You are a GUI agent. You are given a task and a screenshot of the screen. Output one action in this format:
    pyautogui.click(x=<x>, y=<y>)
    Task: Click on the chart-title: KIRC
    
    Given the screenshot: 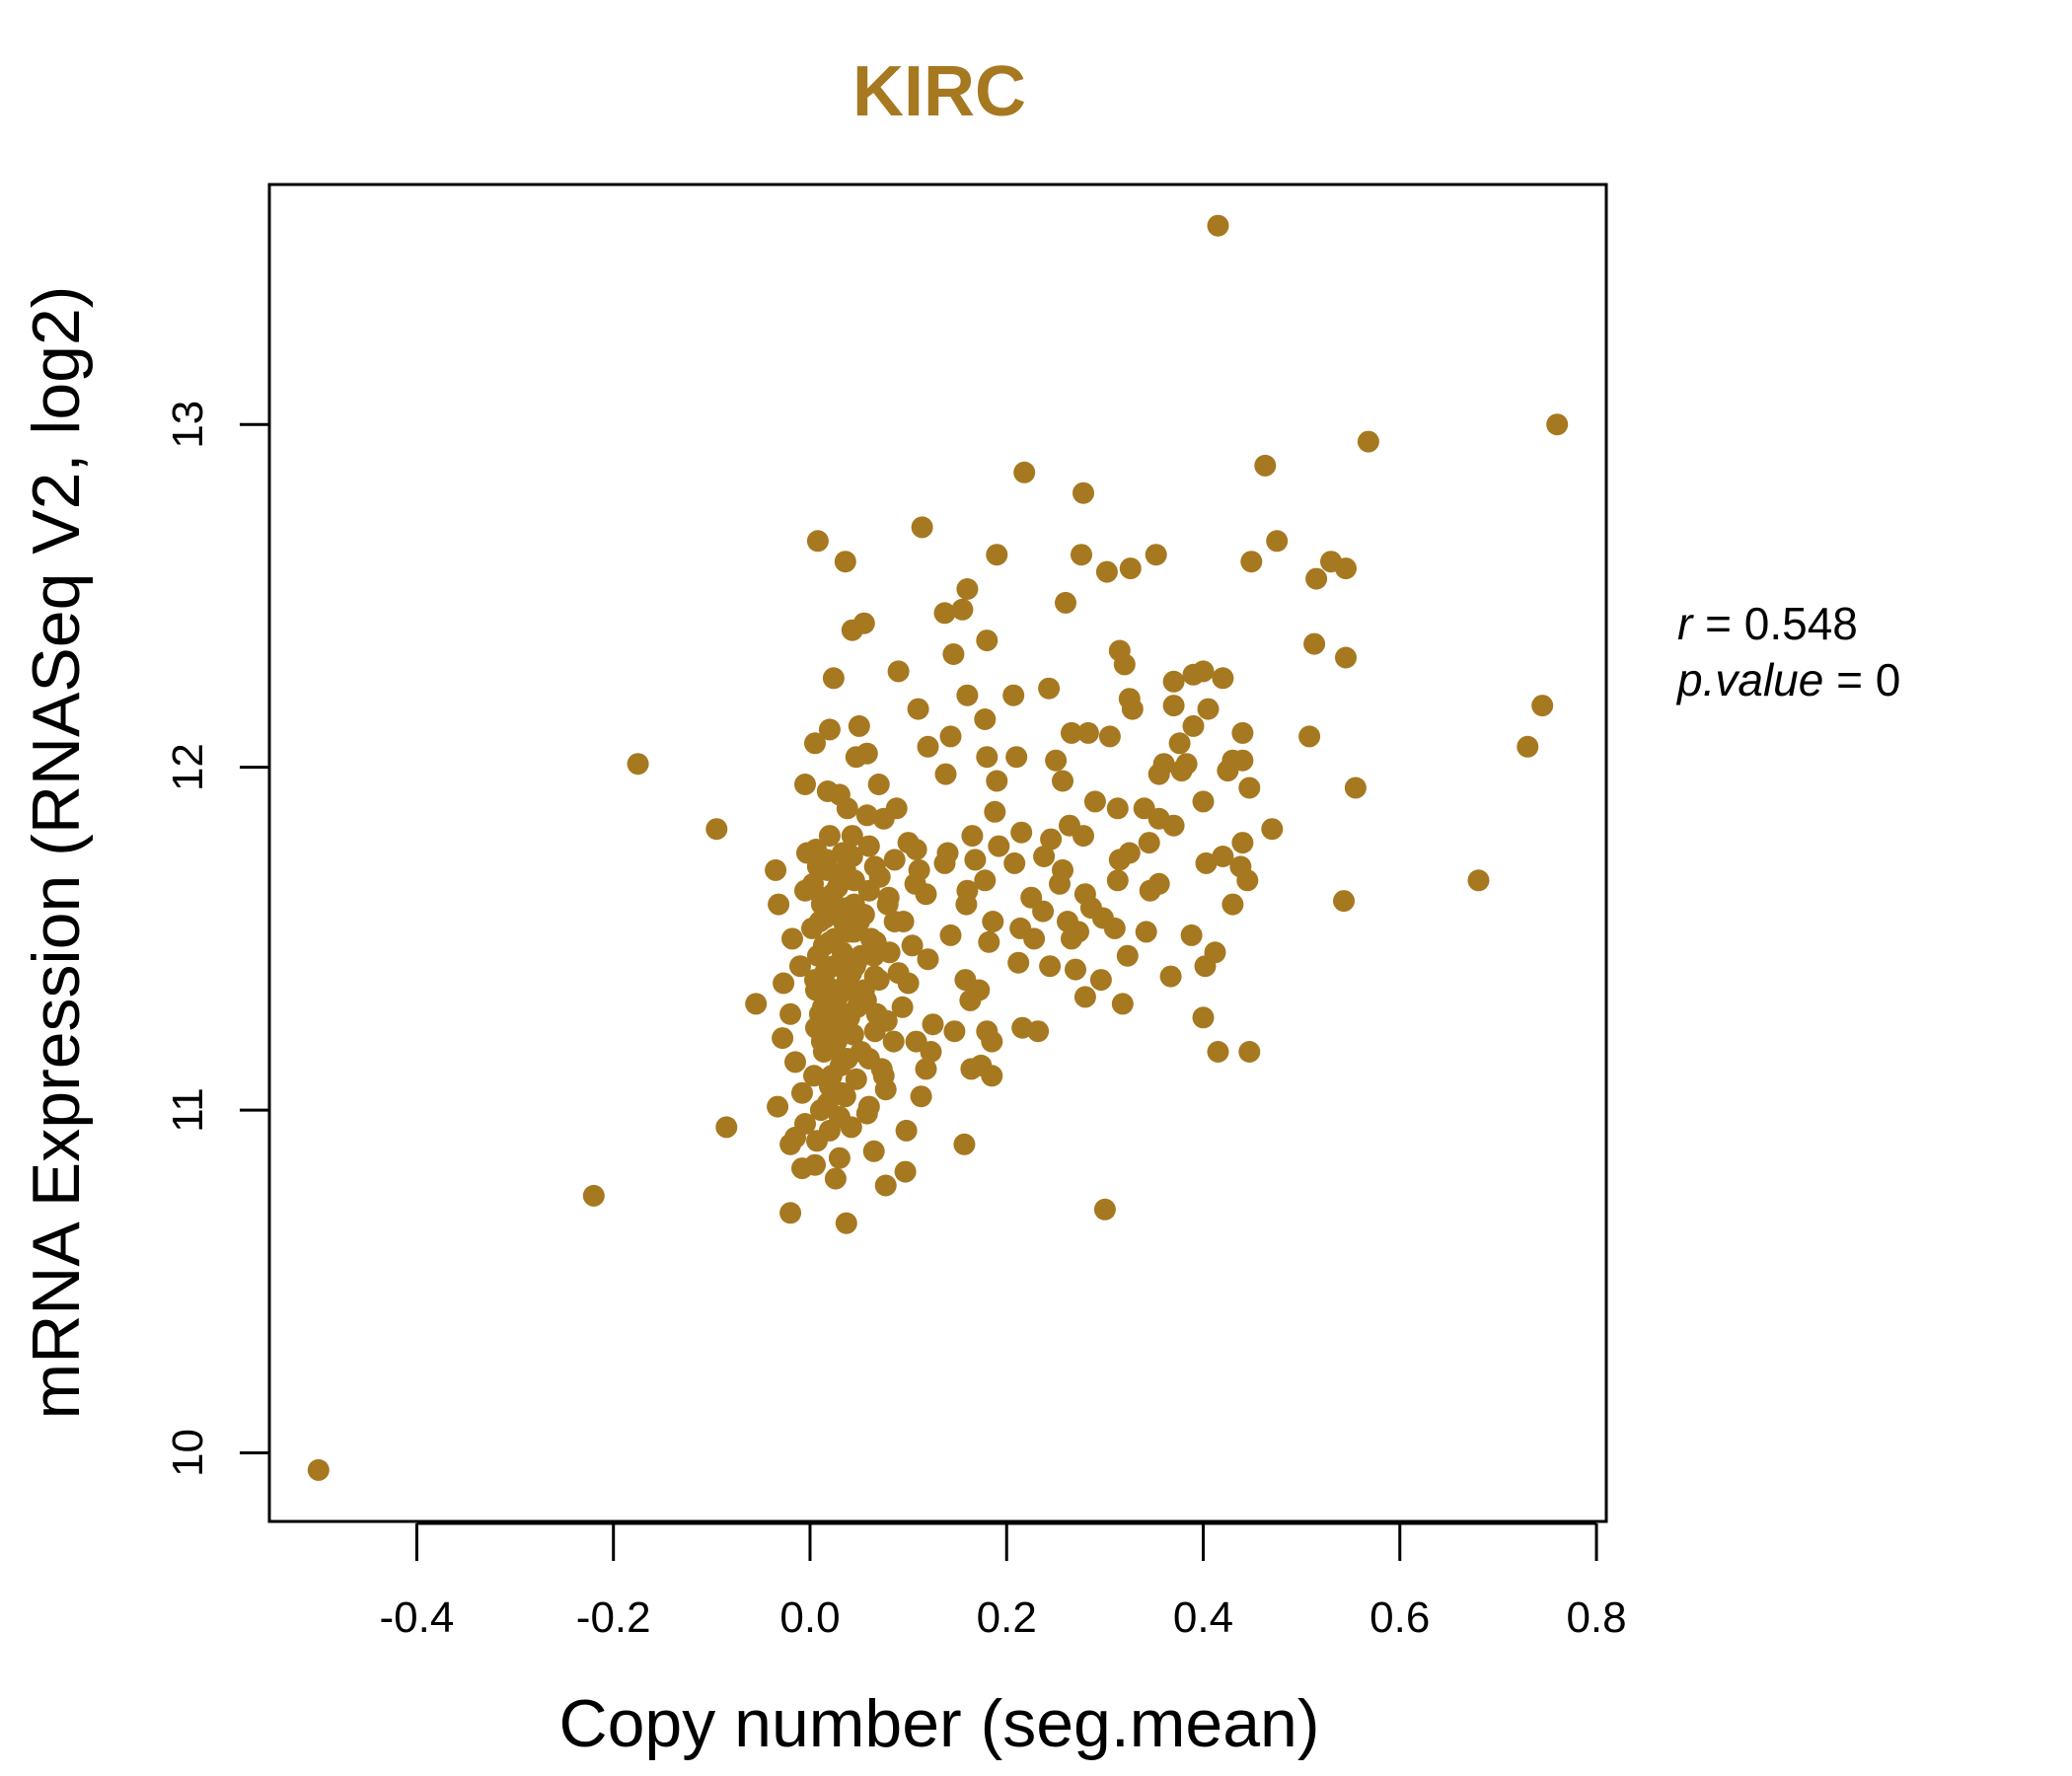 What is the action you would take?
    pyautogui.click(x=939, y=92)
    